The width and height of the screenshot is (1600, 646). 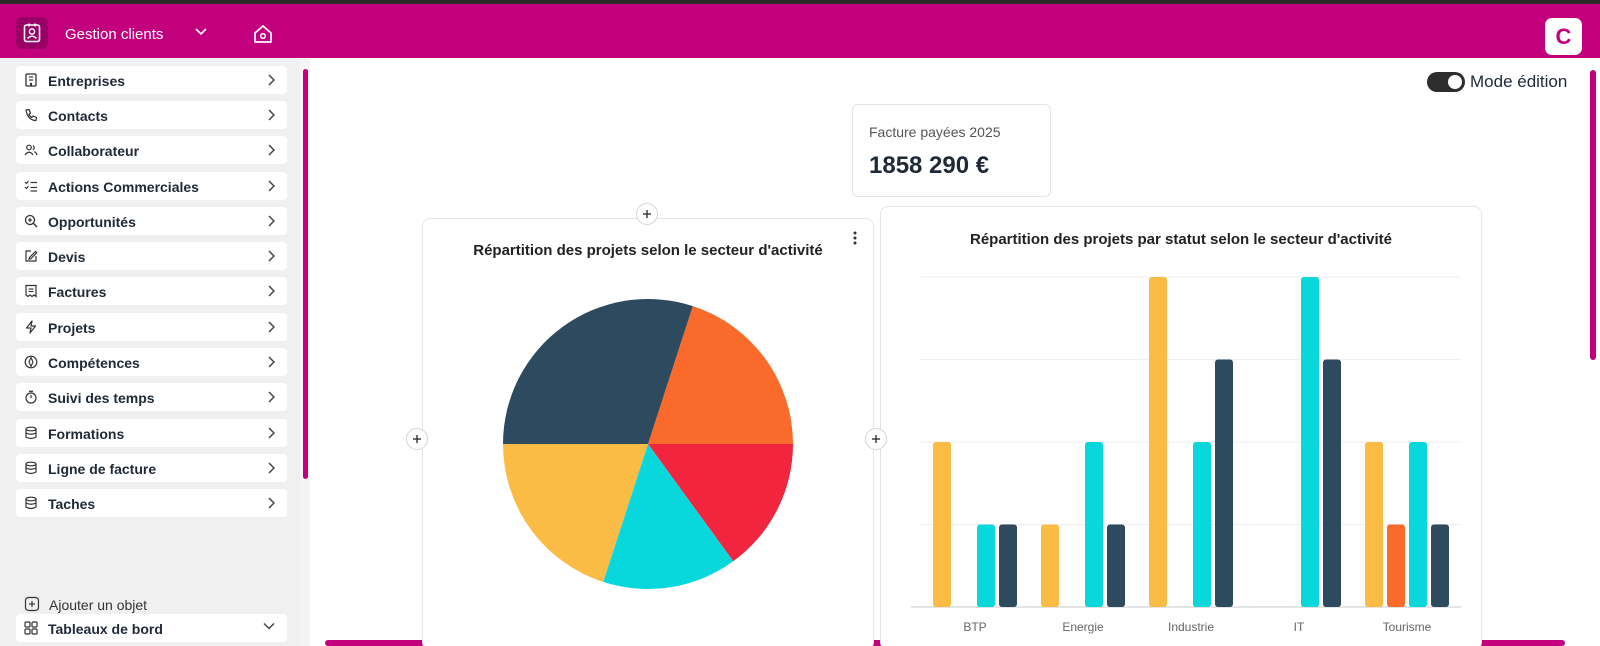 I want to click on sidebar-item-ligne-de-facture: Ligne de facture, so click(x=151, y=468).